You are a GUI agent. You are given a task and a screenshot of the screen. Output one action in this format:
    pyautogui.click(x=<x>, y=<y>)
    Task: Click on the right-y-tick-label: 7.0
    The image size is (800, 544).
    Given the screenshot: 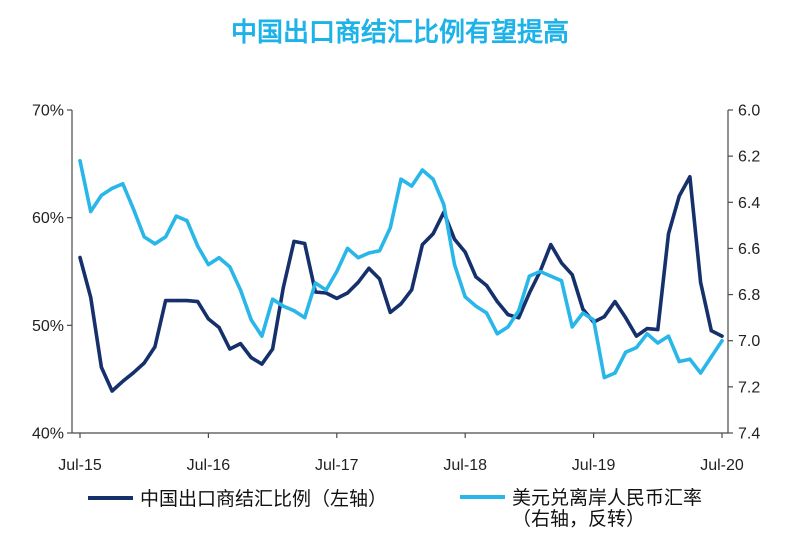 What is the action you would take?
    pyautogui.click(x=749, y=341)
    